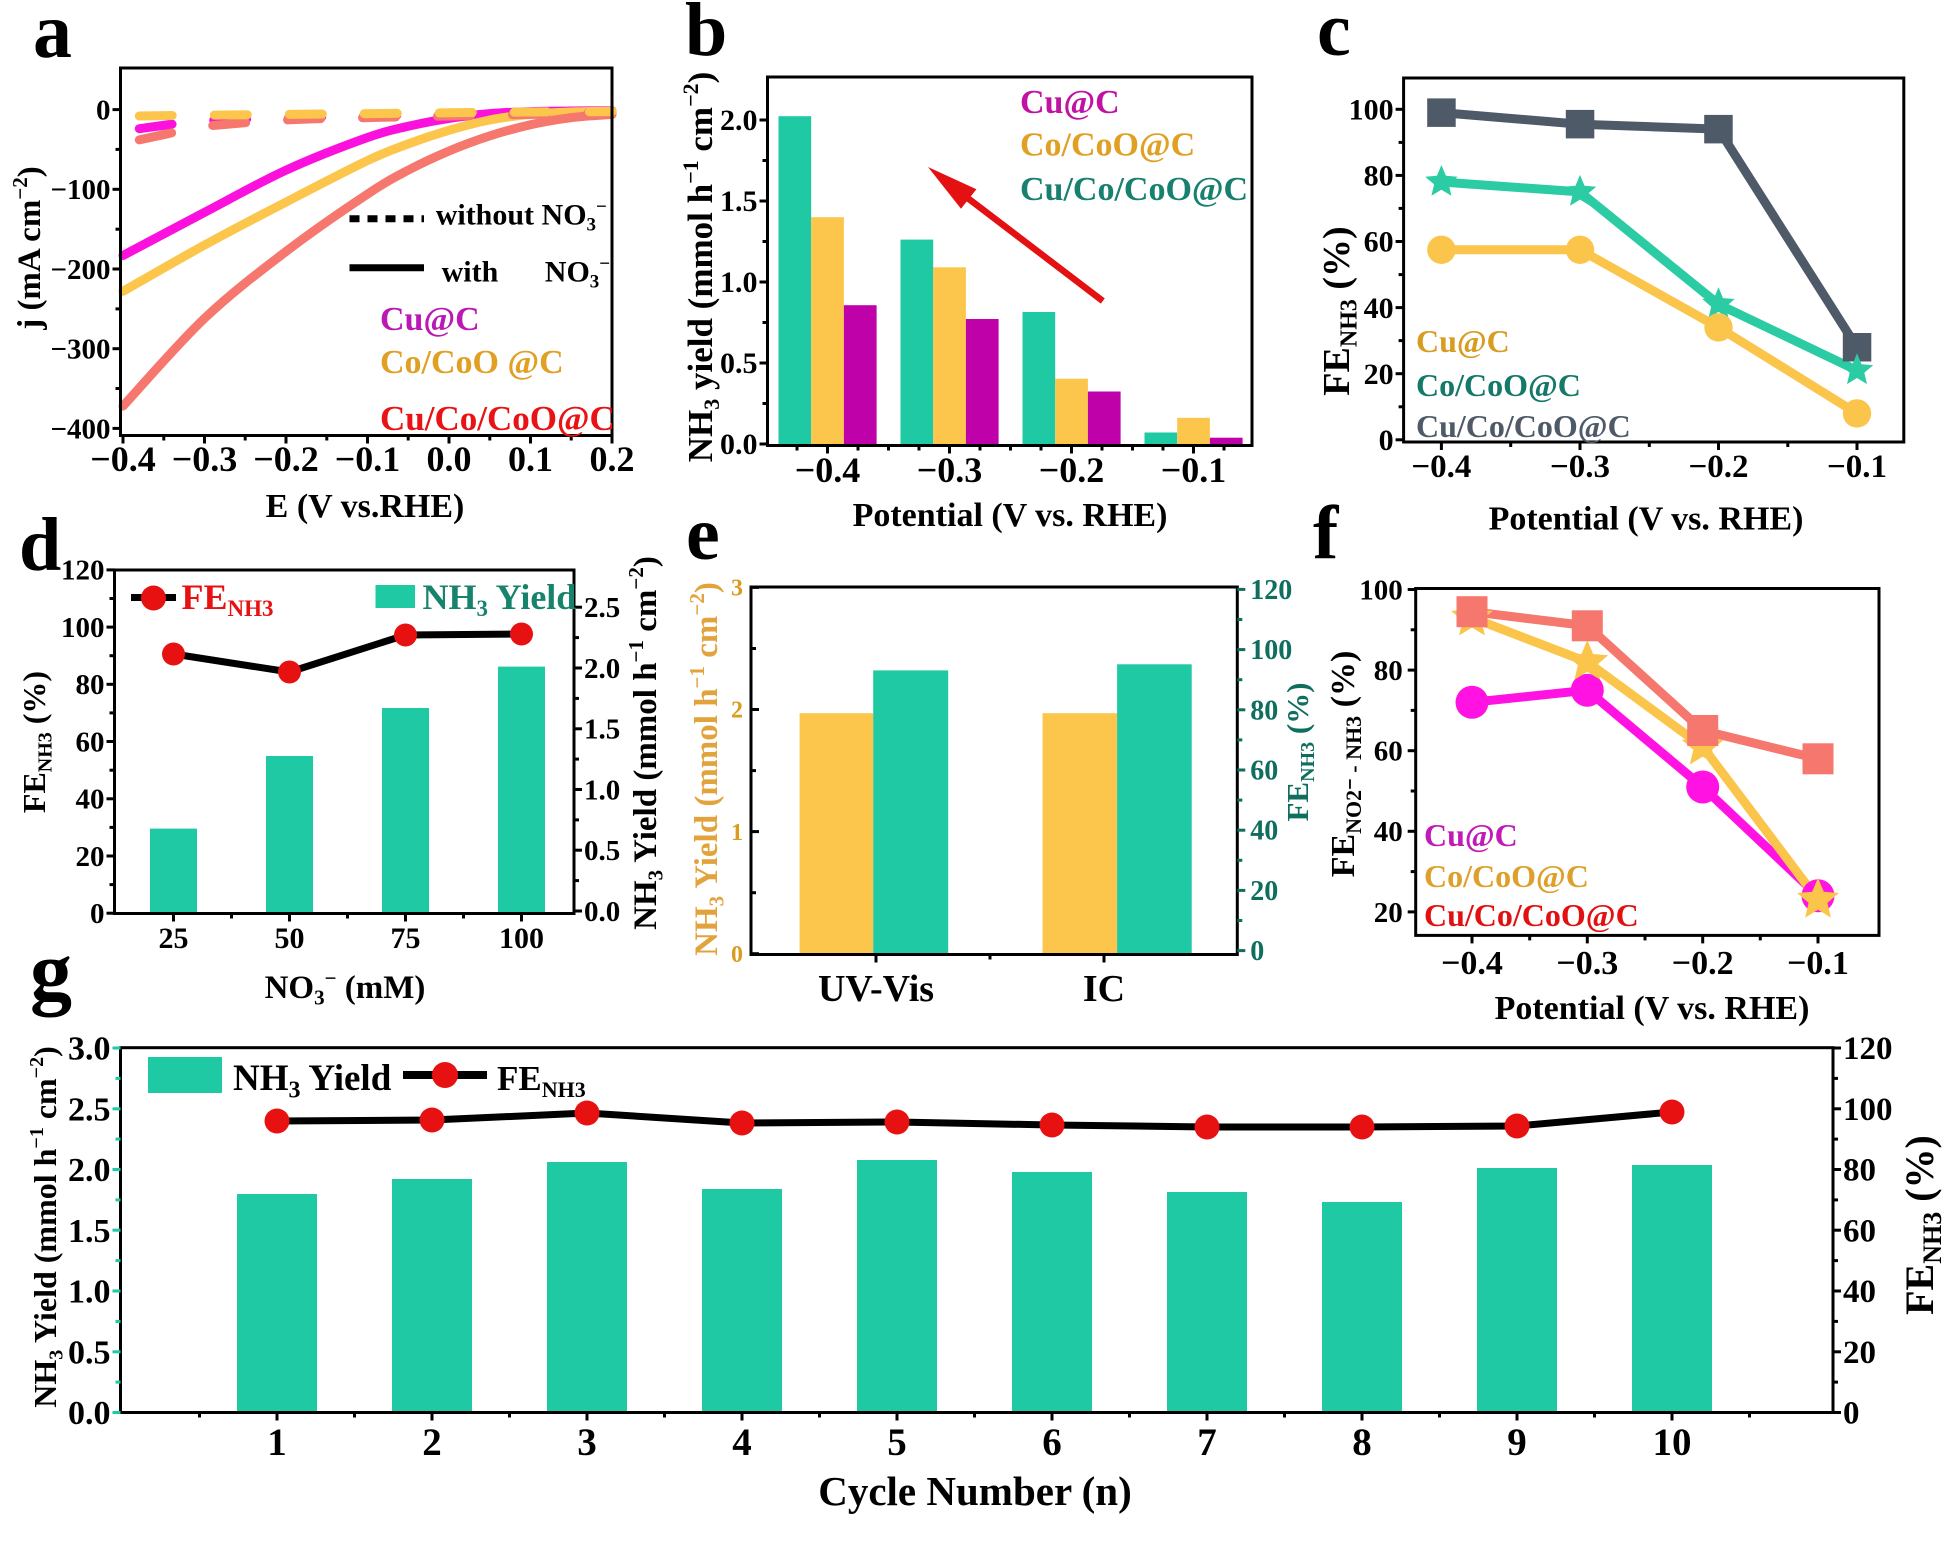 Image resolution: width=1951 pixels, height=1556 pixels. Describe the element at coordinates (406, 938) in the screenshot. I see `svg-text: 75` at that location.